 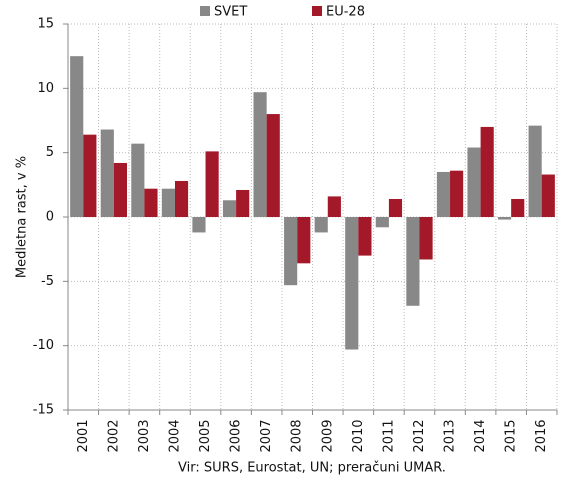 What do you see at coordinates (45, 88) in the screenshot?
I see `y-tick-label: 10` at bounding box center [45, 88].